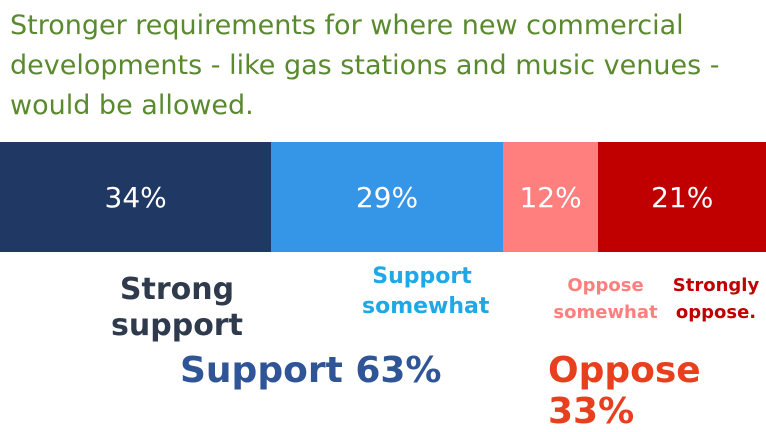 The height and width of the screenshot is (432, 766). I want to click on bar-segment-strong-support: 34%, so click(136, 197).